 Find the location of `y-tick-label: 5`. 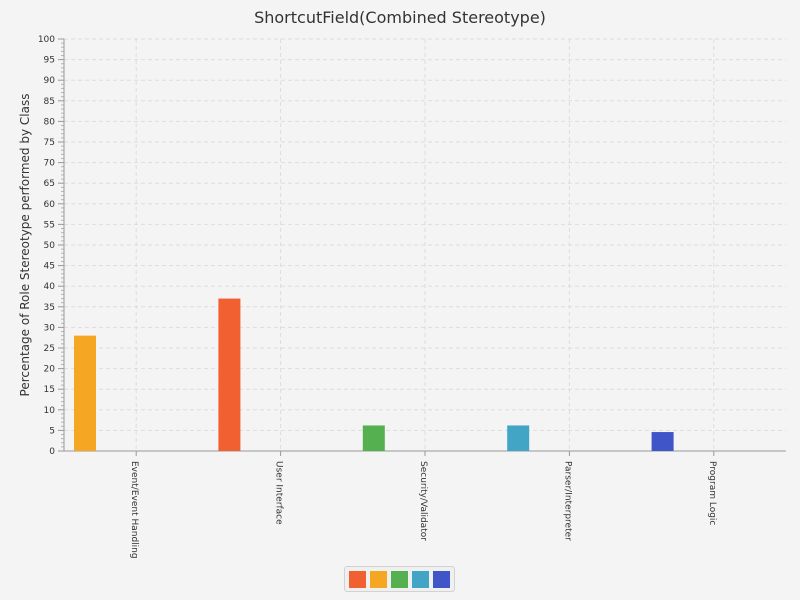

y-tick-label: 5 is located at coordinates (52, 431).